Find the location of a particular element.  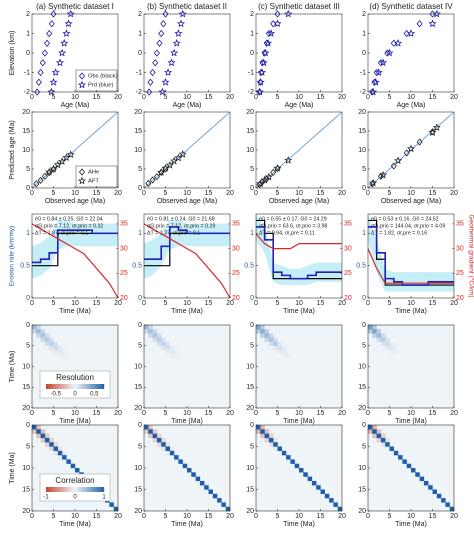

y-tick-label: 0.5 is located at coordinates (137, 266).